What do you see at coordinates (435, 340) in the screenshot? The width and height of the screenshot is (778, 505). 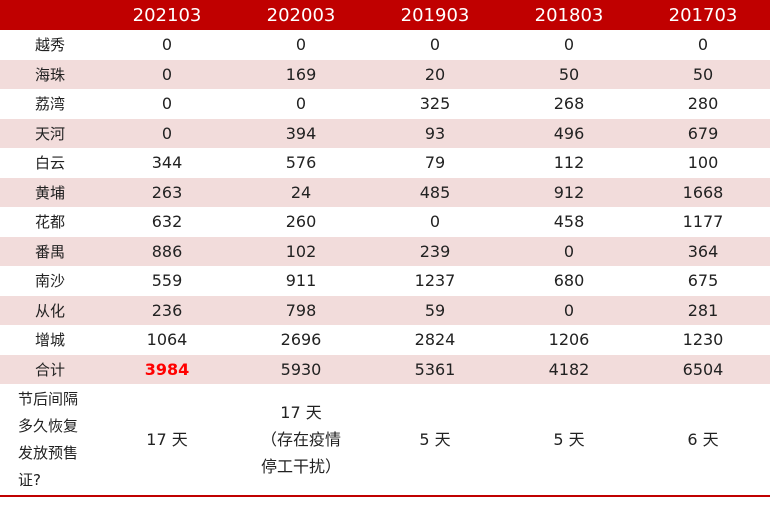 I see `cell: 2824` at bounding box center [435, 340].